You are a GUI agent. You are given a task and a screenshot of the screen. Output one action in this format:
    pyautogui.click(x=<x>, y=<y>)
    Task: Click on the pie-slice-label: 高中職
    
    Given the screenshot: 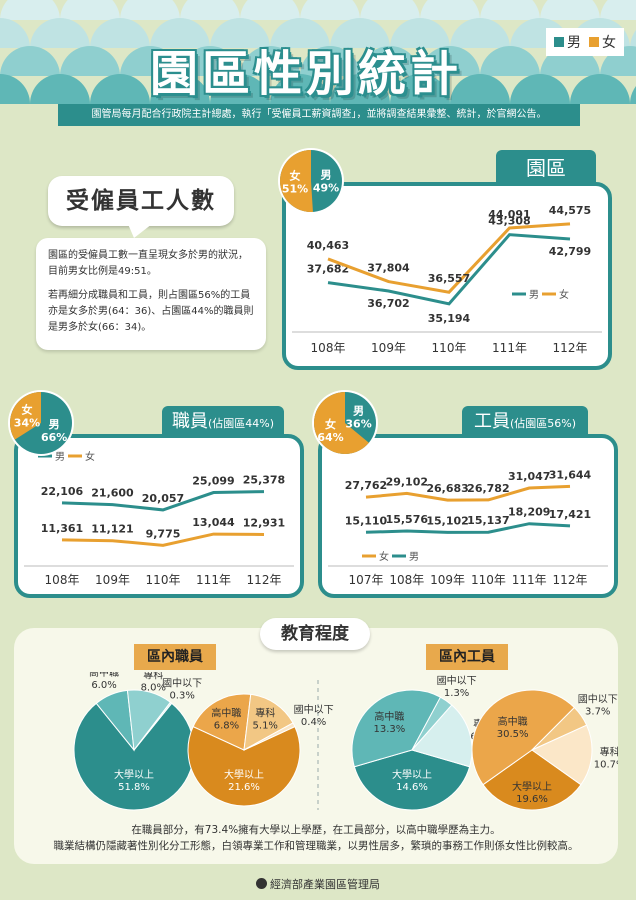 What is the action you would take?
    pyautogui.click(x=389, y=716)
    